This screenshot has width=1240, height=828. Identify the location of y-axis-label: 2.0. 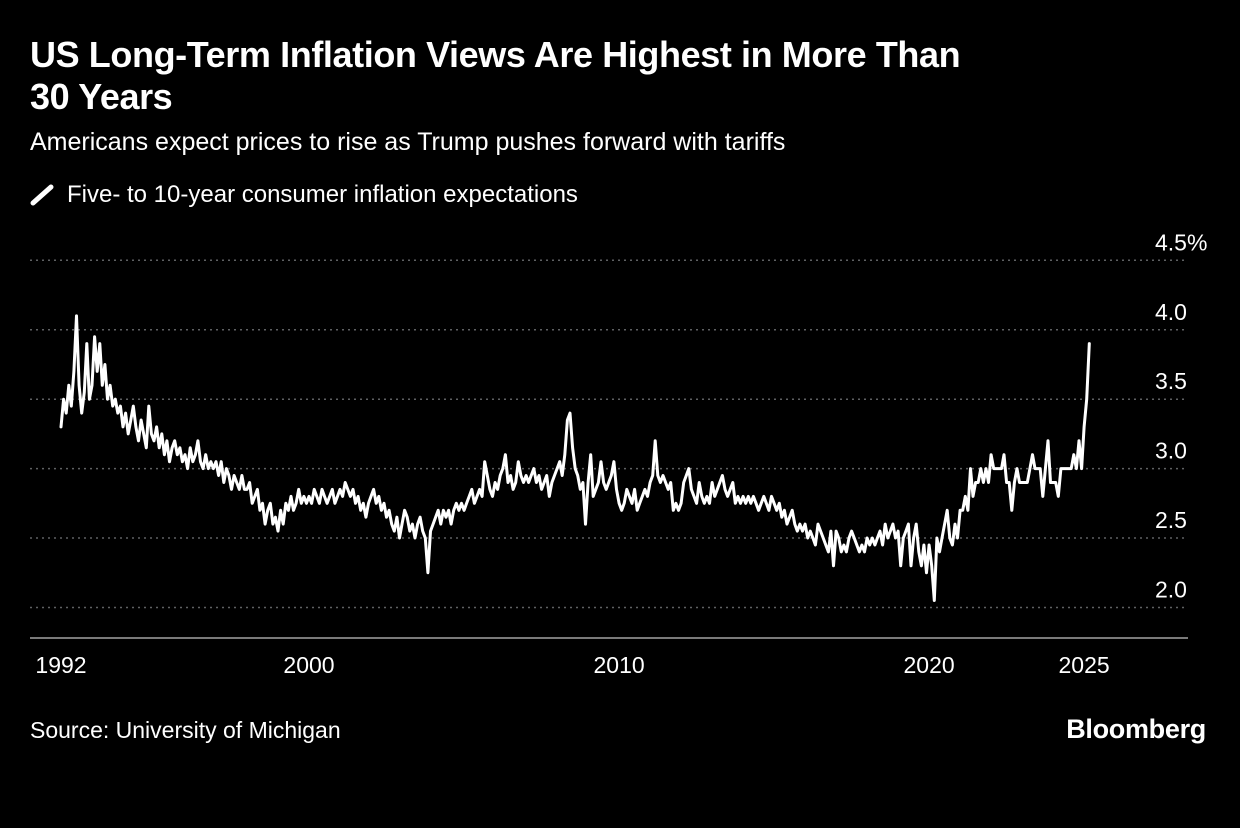
(1171, 590).